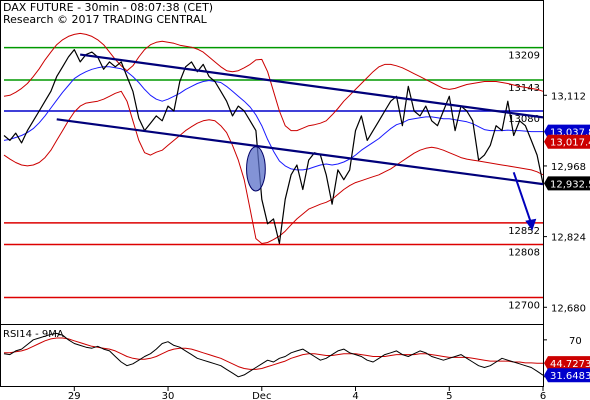 The height and width of the screenshot is (400, 590). Describe the element at coordinates (568, 308) in the screenshot. I see `price-tick-label: 12,680` at that location.